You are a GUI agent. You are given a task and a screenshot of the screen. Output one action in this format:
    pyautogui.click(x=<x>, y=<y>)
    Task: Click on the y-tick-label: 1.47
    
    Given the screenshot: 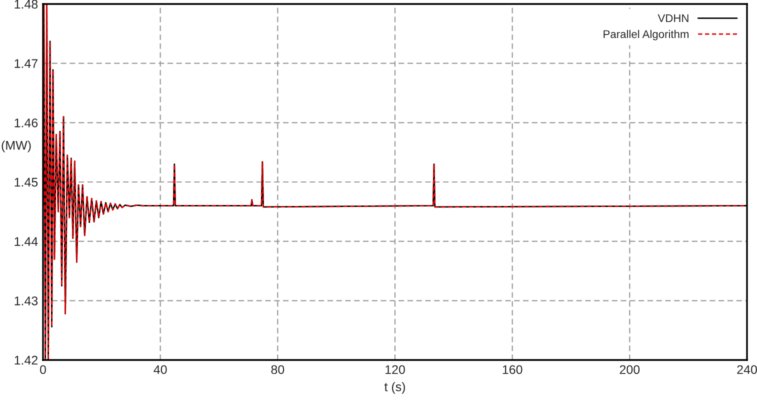 What is the action you would take?
    pyautogui.click(x=26, y=63)
    